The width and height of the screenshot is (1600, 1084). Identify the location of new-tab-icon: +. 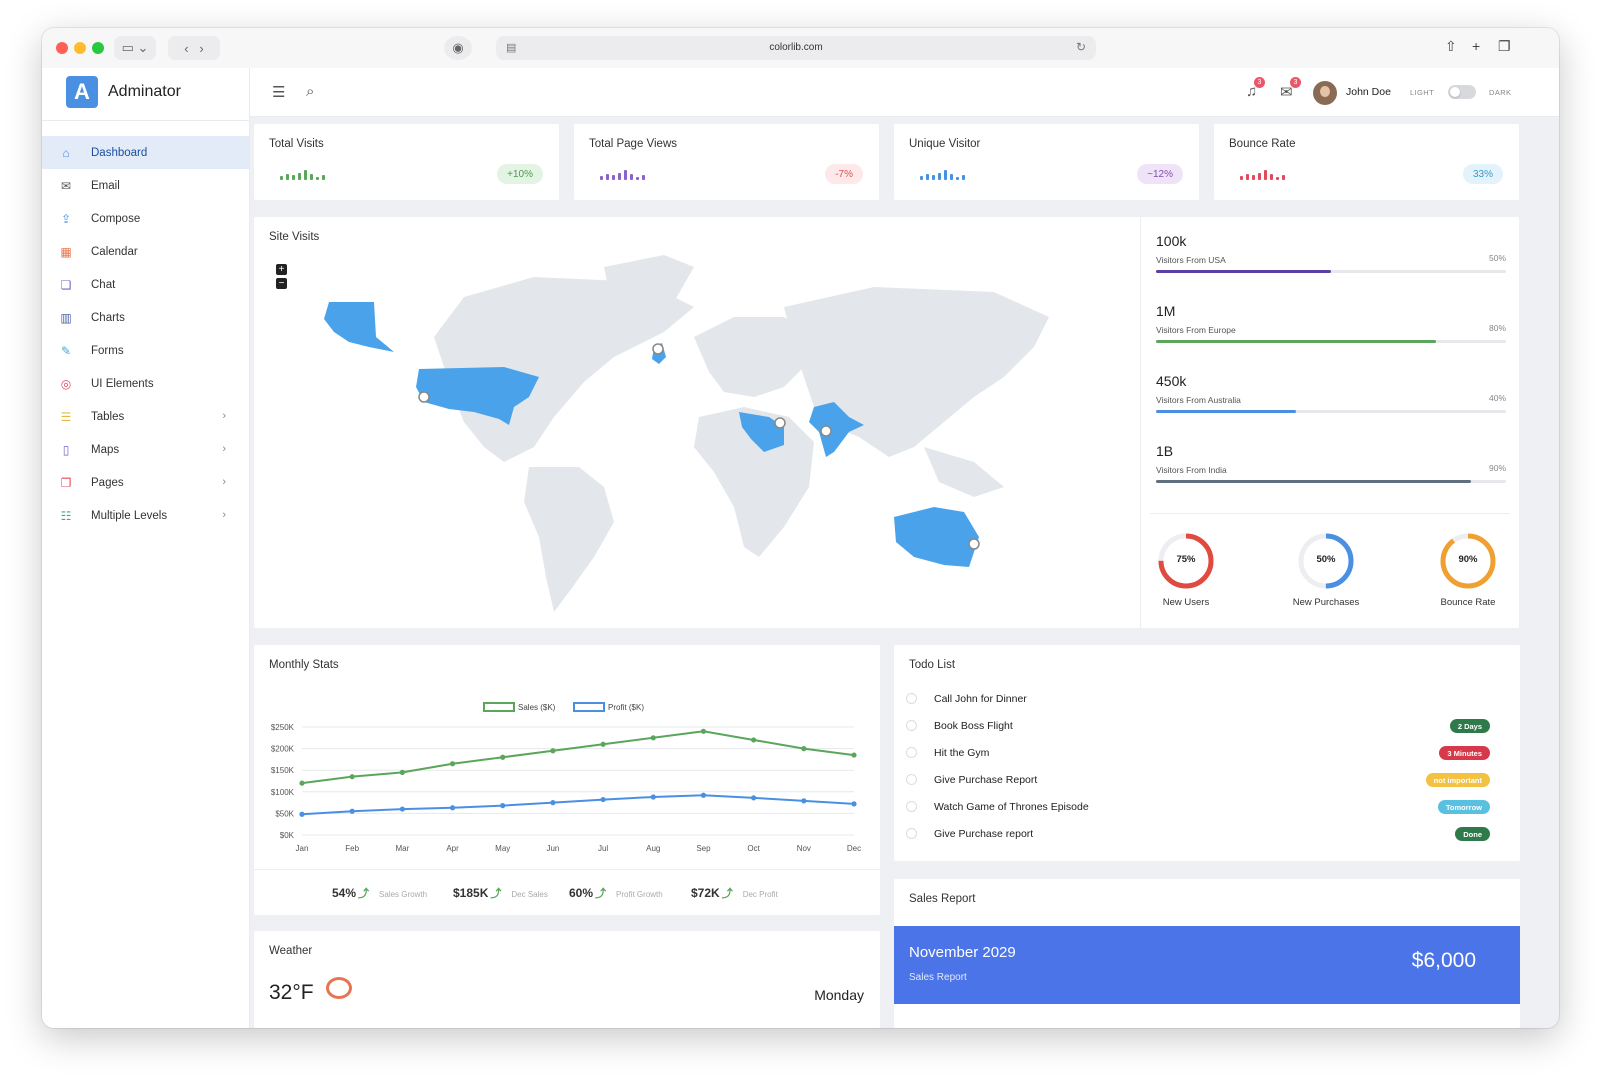
(1476, 46).